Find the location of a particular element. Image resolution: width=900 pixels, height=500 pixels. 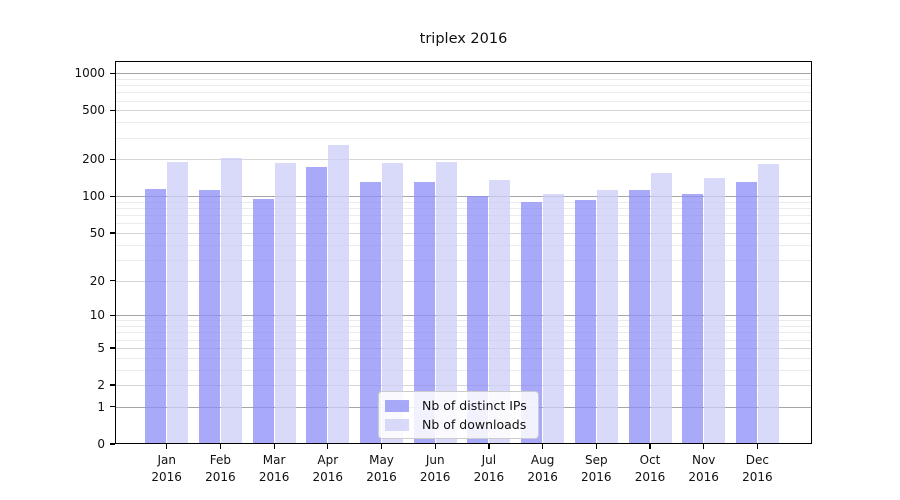

x-tick-label: Dec 2016 is located at coordinates (757, 469).